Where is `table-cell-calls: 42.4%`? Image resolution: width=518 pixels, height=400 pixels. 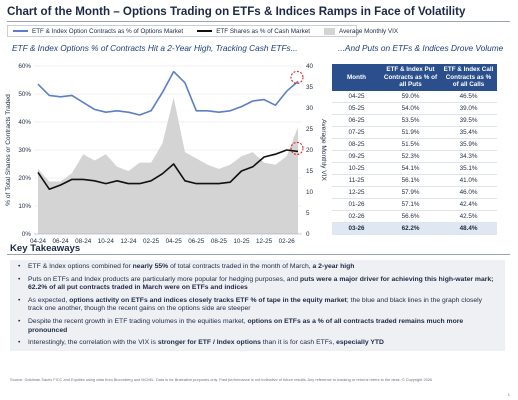 table-cell-calls: 42.4% is located at coordinates (468, 204).